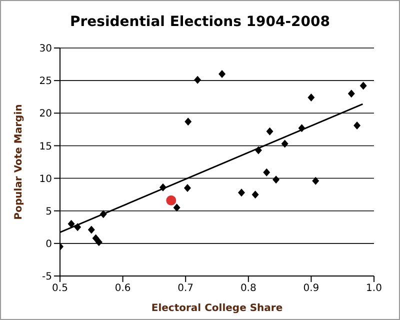 This screenshot has height=320, width=400. I want to click on x-tick-label: 0.5, so click(60, 288).